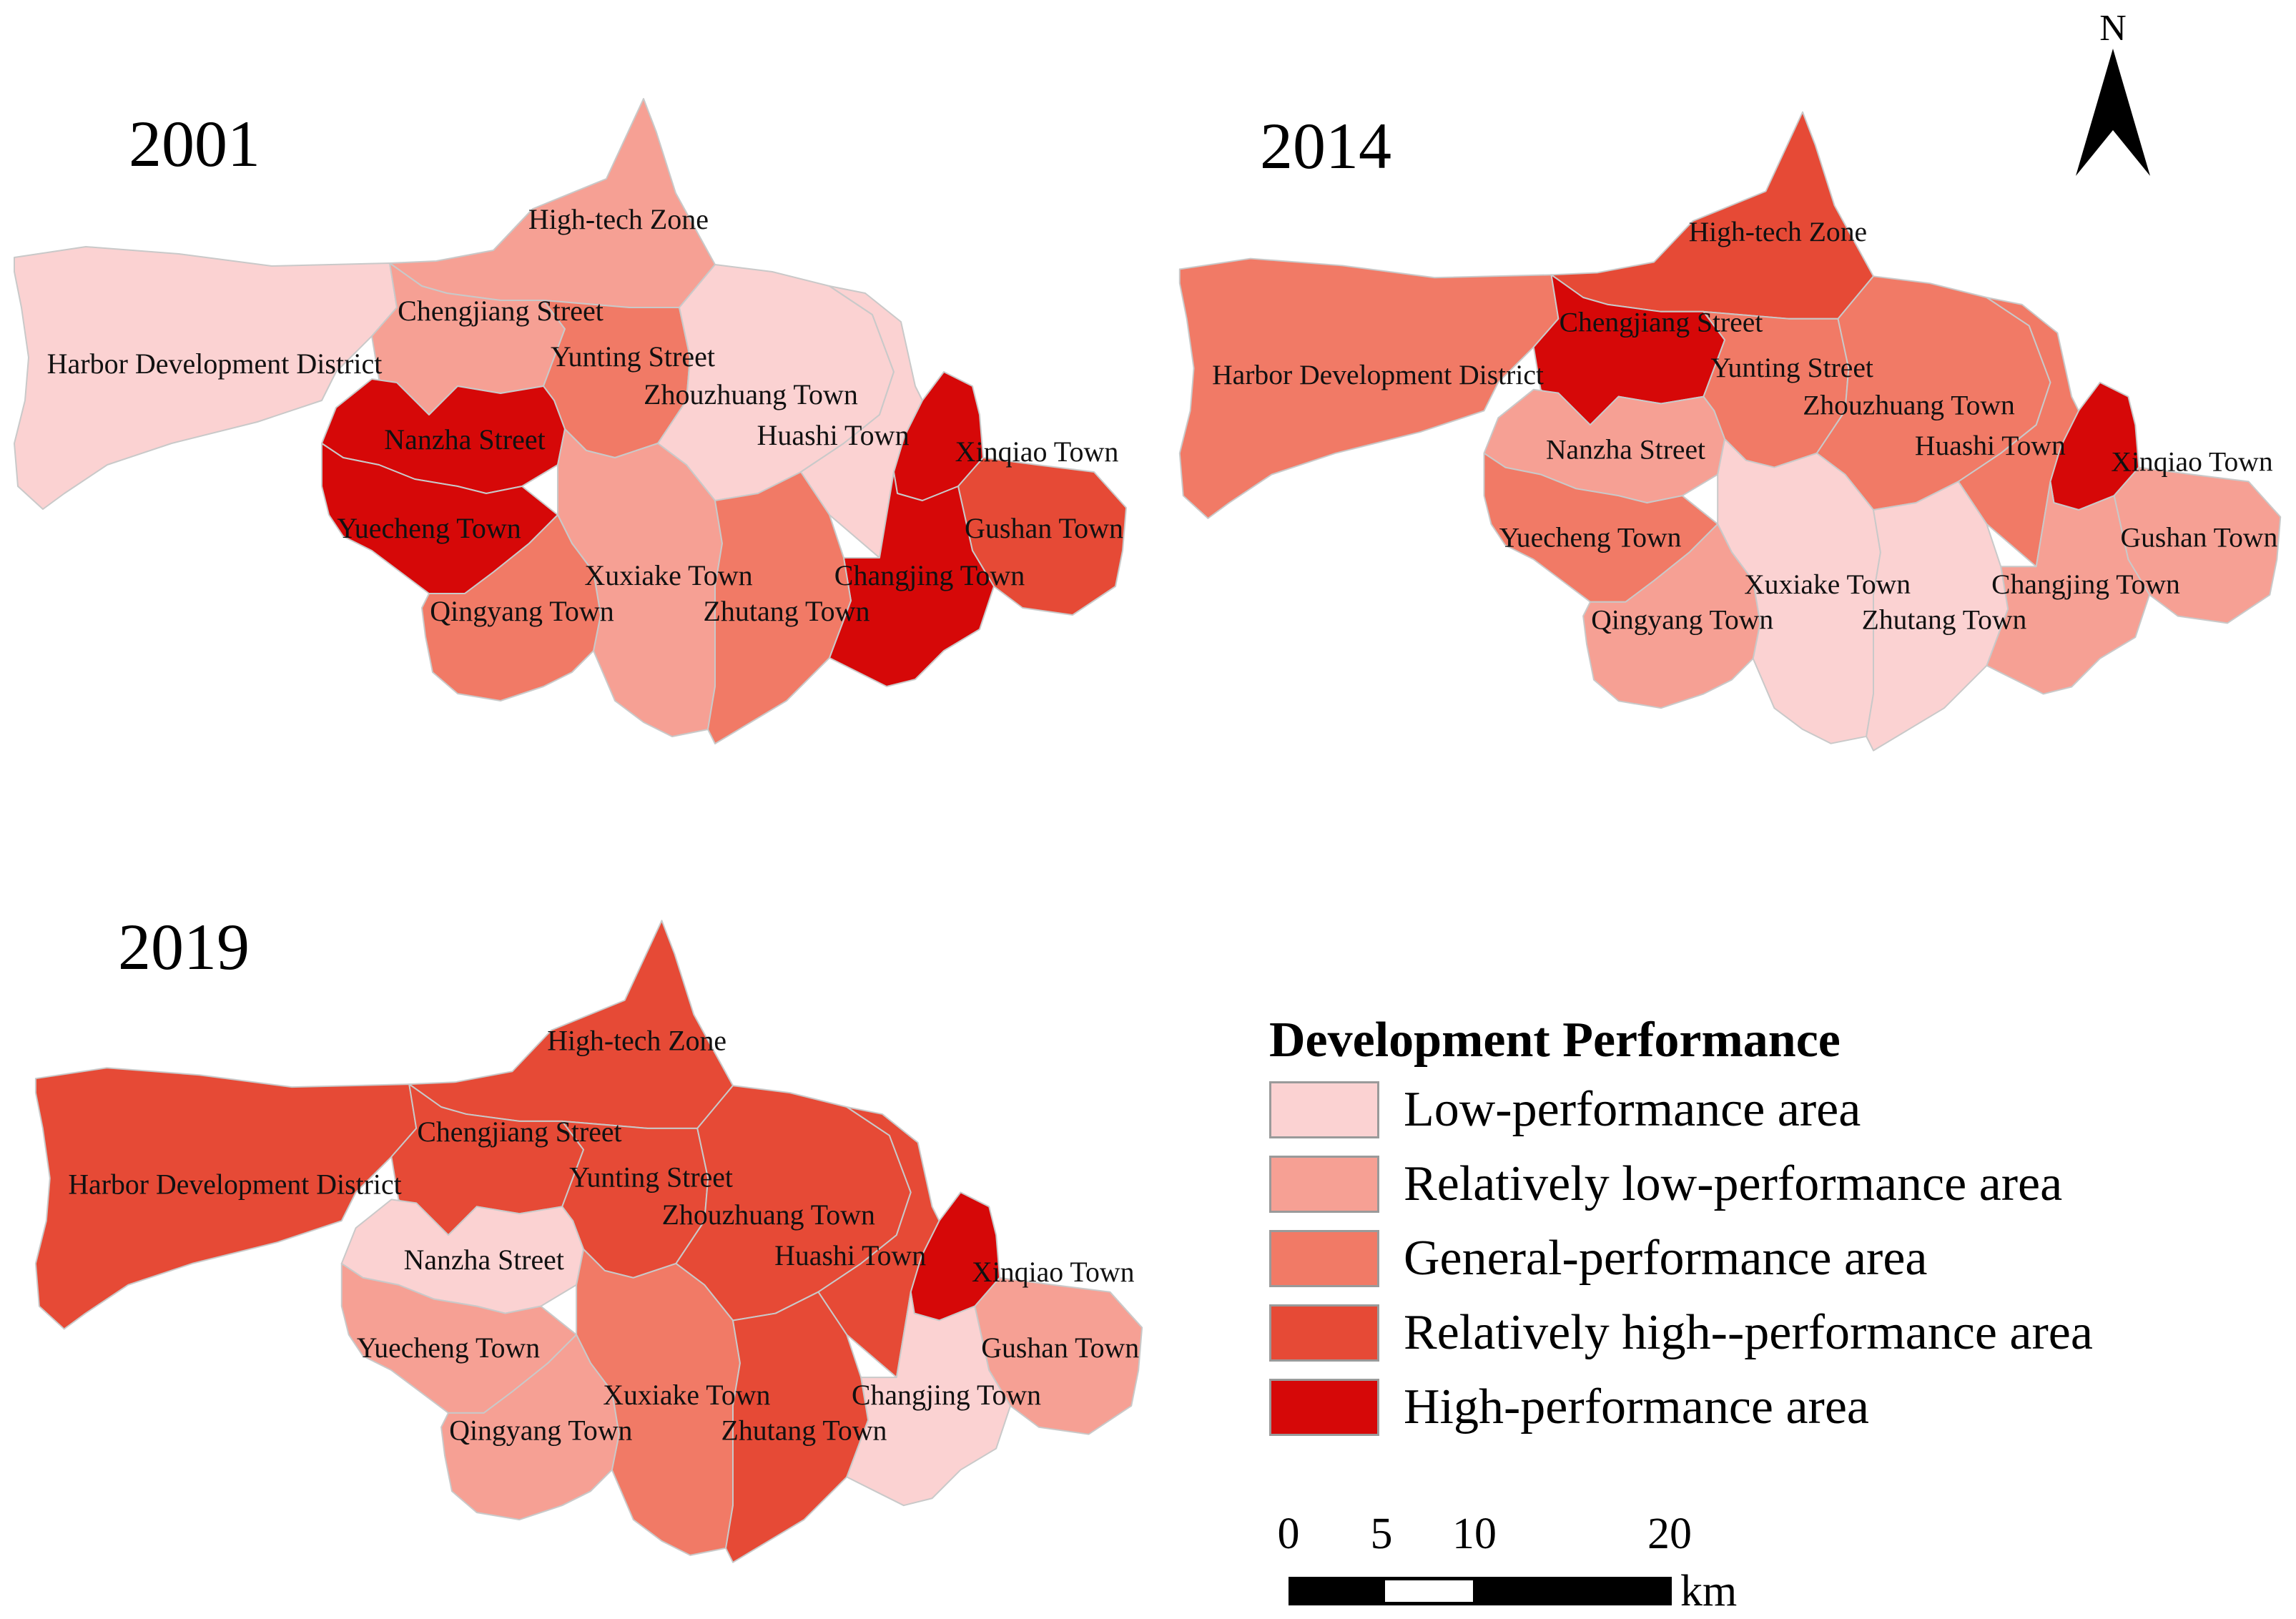 The height and width of the screenshot is (1619, 2296). I want to click on scale-tick-10: 10, so click(1475, 1534).